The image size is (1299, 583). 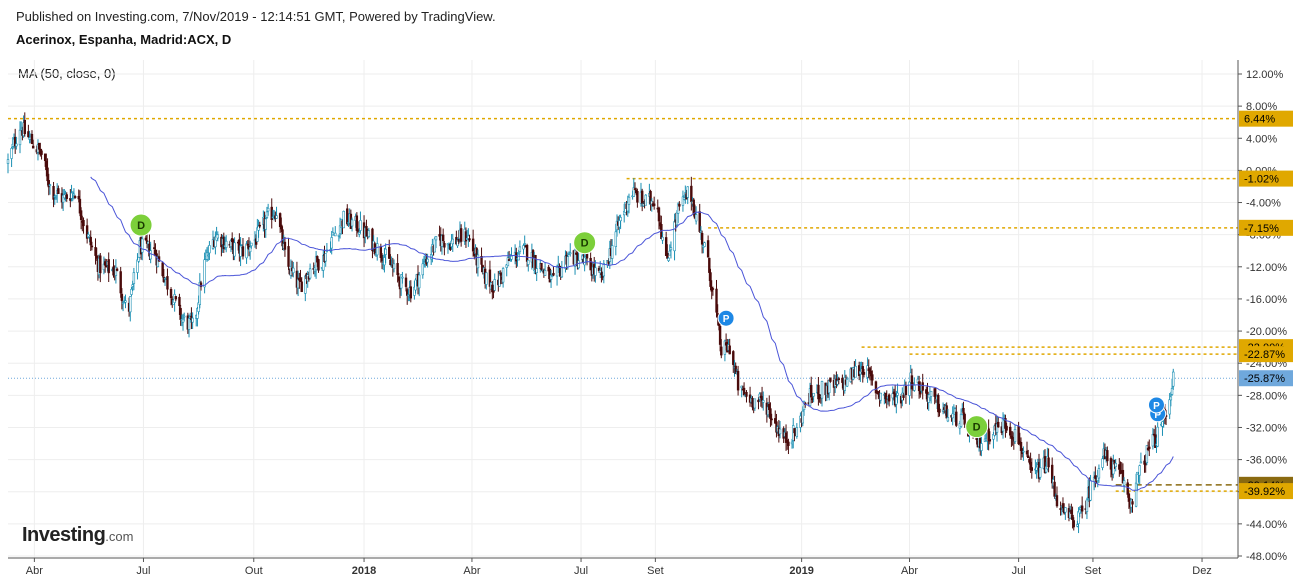 I want to click on dividend-marker, so click(x=585, y=243).